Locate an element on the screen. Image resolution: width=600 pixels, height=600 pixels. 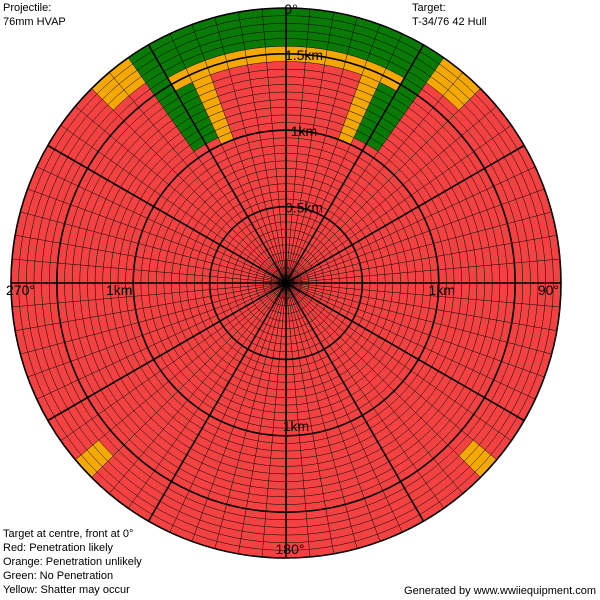
legend-item: Red: Penetration likely is located at coordinates (58, 548).